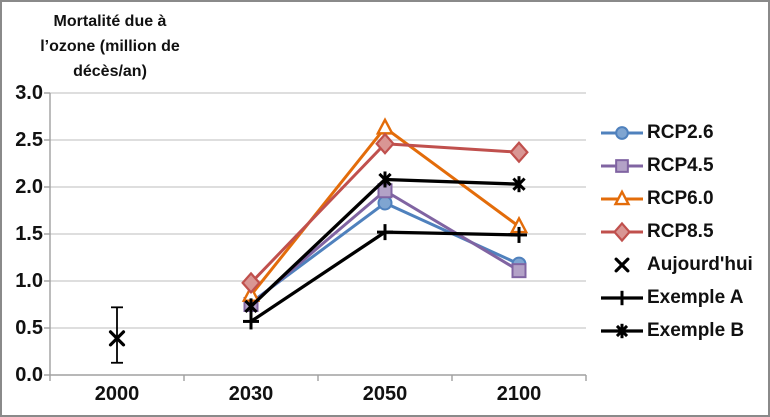 This screenshot has width=770, height=417. What do you see at coordinates (110, 21) in the screenshot?
I see `chart-title-line-1: Mortalité due à` at bounding box center [110, 21].